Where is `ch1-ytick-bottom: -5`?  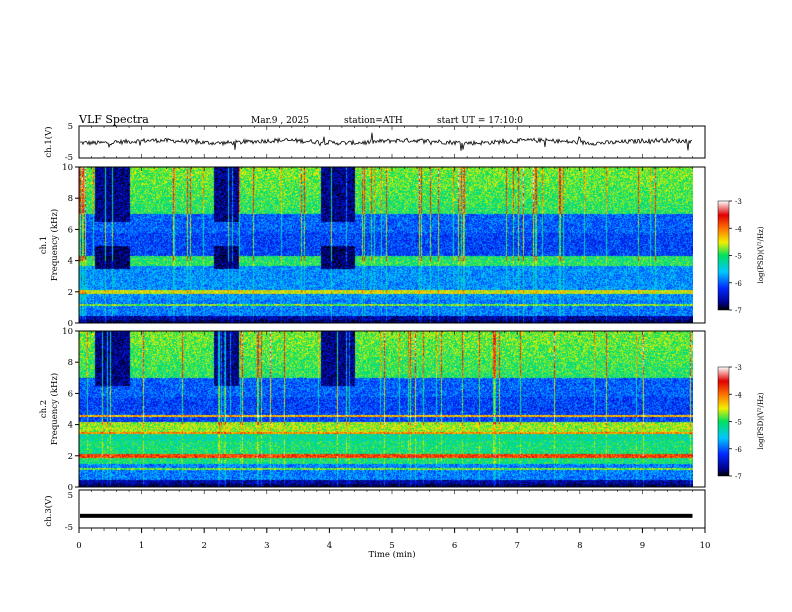 ch1-ytick-bottom: -5 is located at coordinates (69, 158).